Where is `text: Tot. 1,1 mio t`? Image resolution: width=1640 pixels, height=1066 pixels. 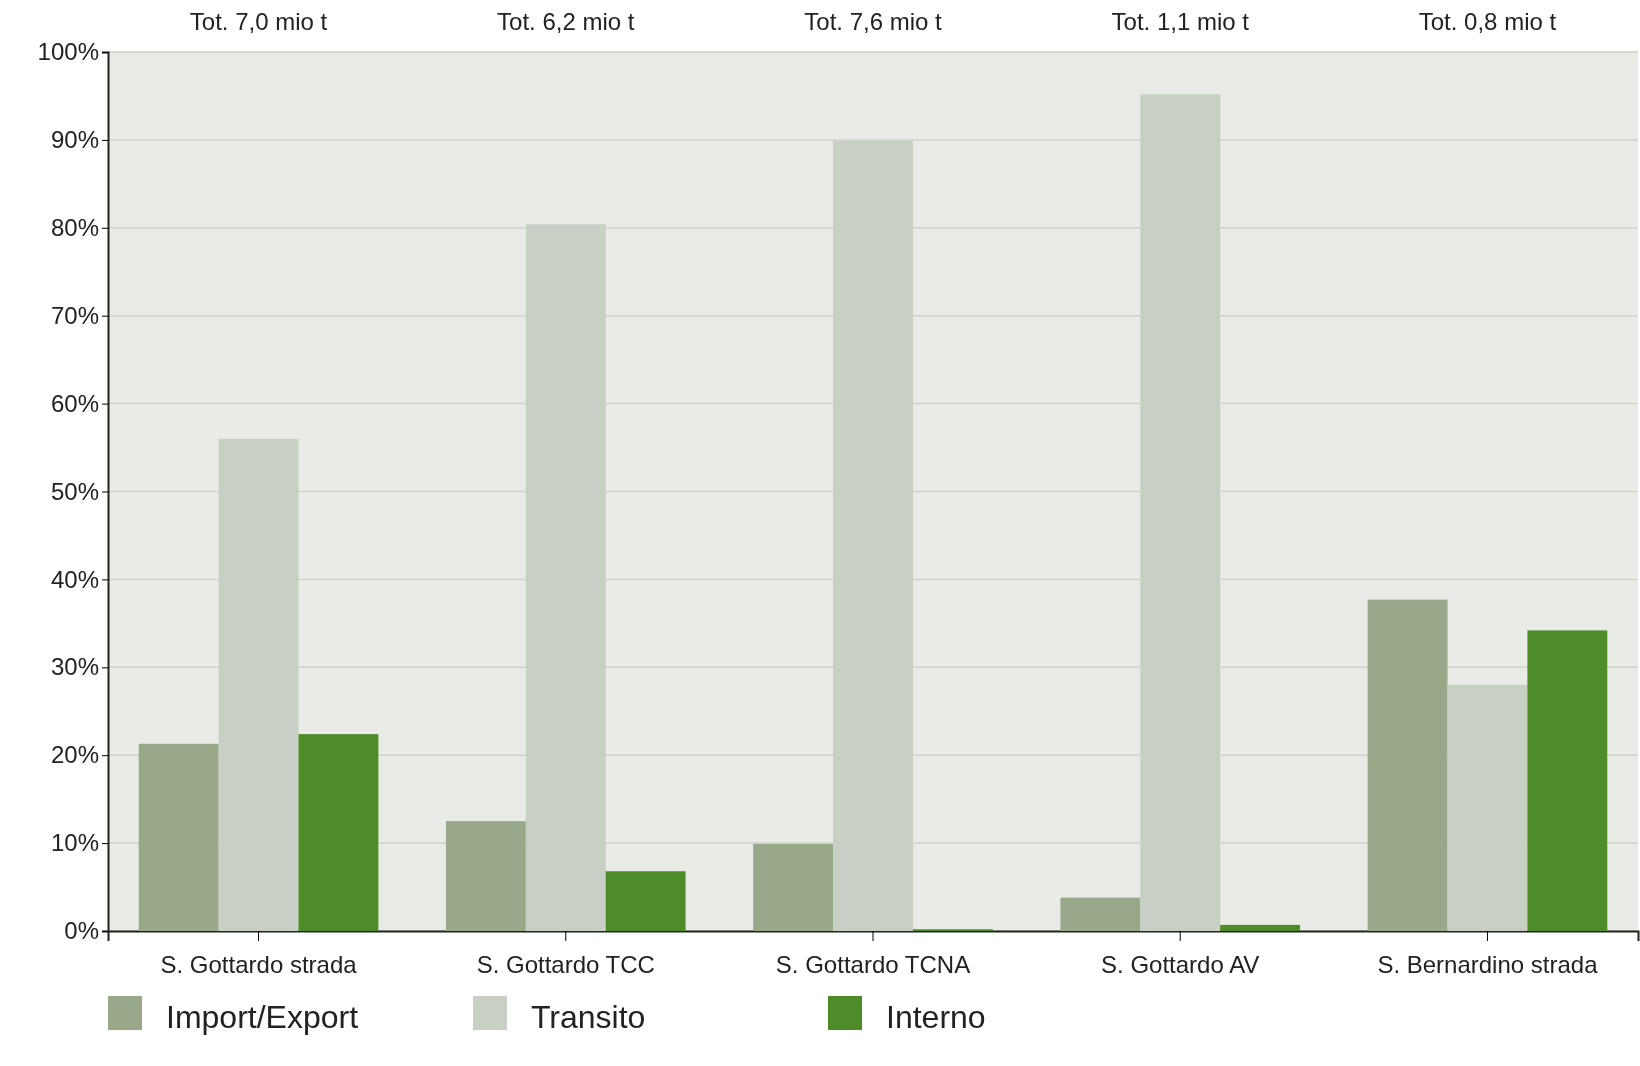 text: Tot. 1,1 mio t is located at coordinates (1180, 21).